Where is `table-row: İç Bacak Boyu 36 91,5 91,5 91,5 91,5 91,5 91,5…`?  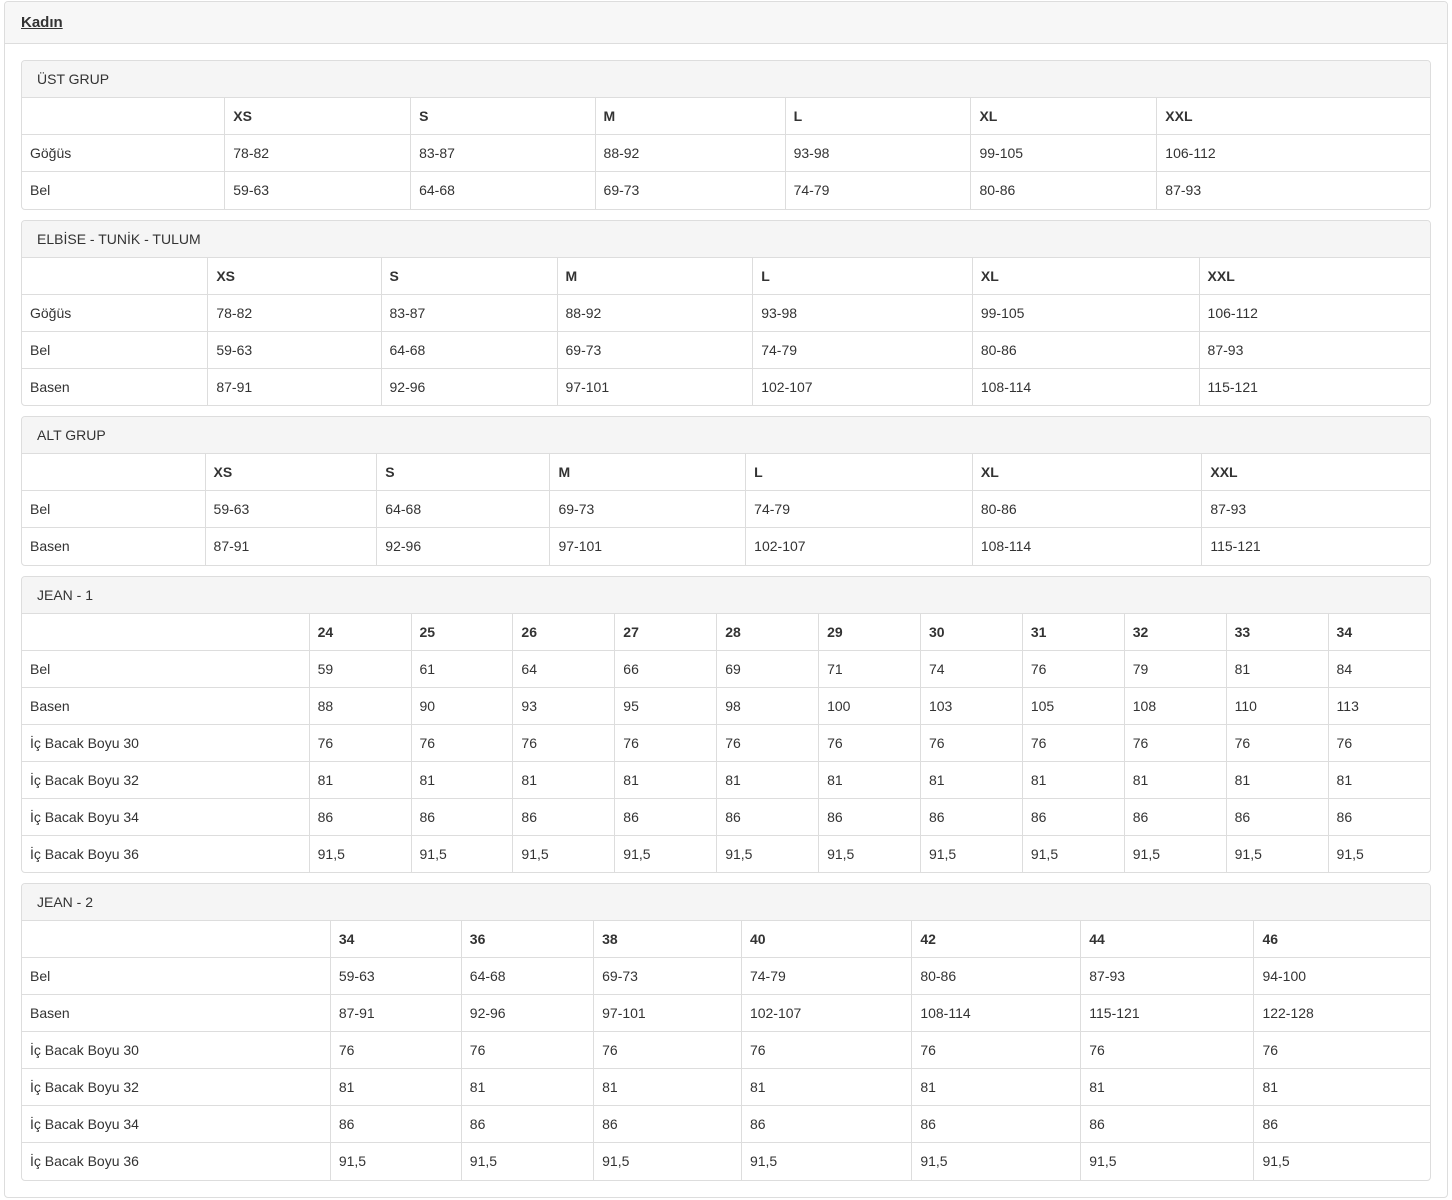
table-row: İç Bacak Boyu 36 91,5 91,5 91,5 91,5 91,5 91,5… is located at coordinates (726, 853).